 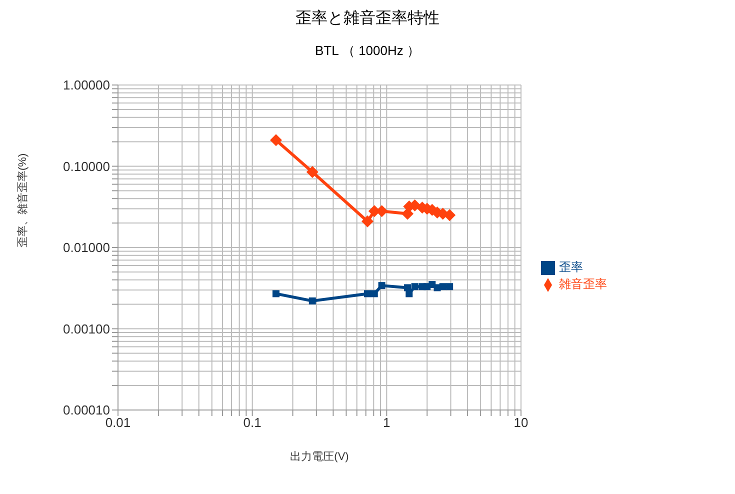 What do you see at coordinates (367, 18) in the screenshot?
I see `chart-title: 歪率と雑音歪率特性` at bounding box center [367, 18].